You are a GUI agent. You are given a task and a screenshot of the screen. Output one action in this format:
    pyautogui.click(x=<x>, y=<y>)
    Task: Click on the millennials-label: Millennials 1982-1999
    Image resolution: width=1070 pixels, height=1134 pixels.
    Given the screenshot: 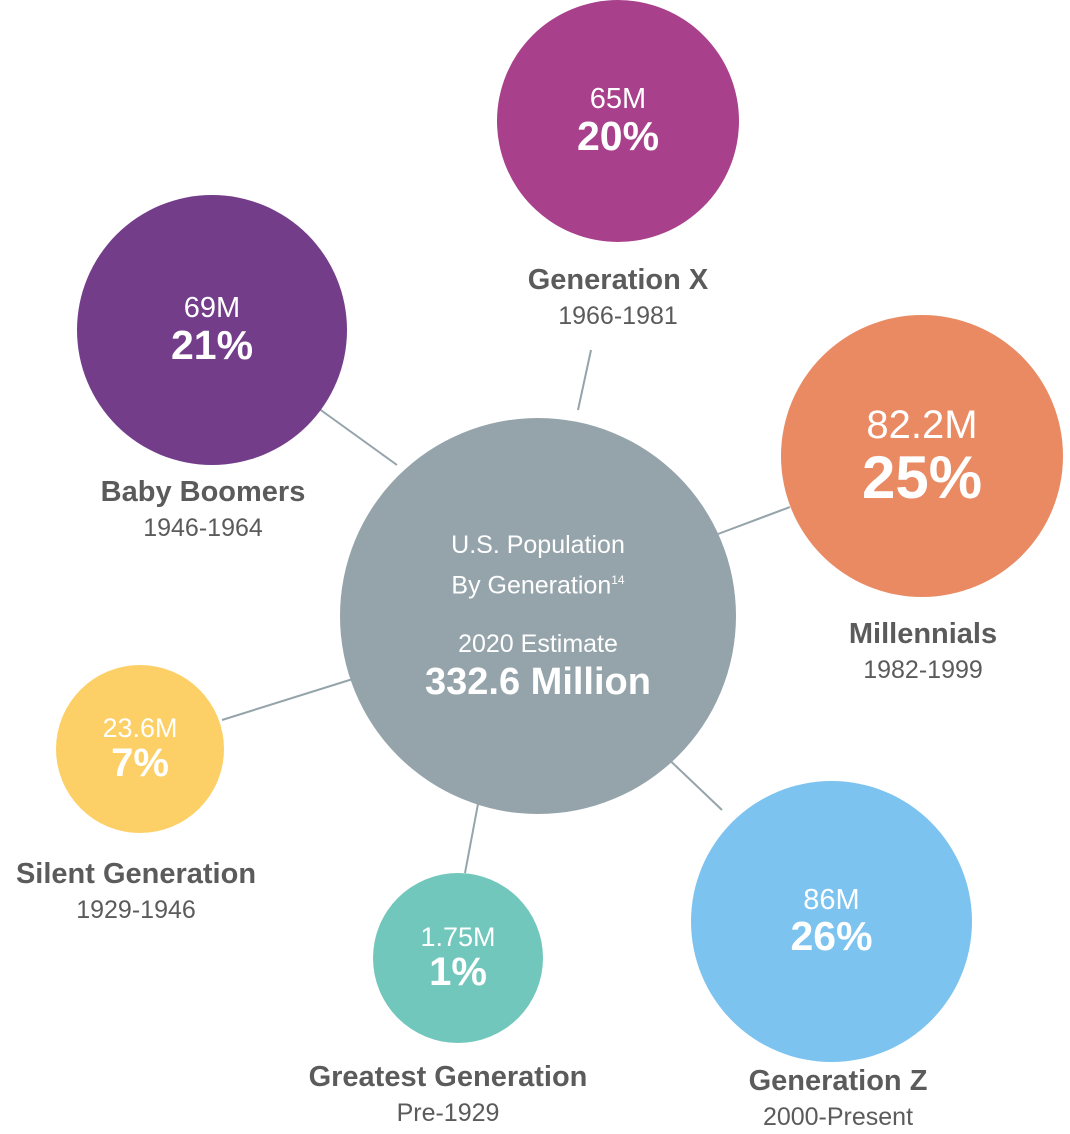 What is the action you would take?
    pyautogui.click(x=923, y=651)
    